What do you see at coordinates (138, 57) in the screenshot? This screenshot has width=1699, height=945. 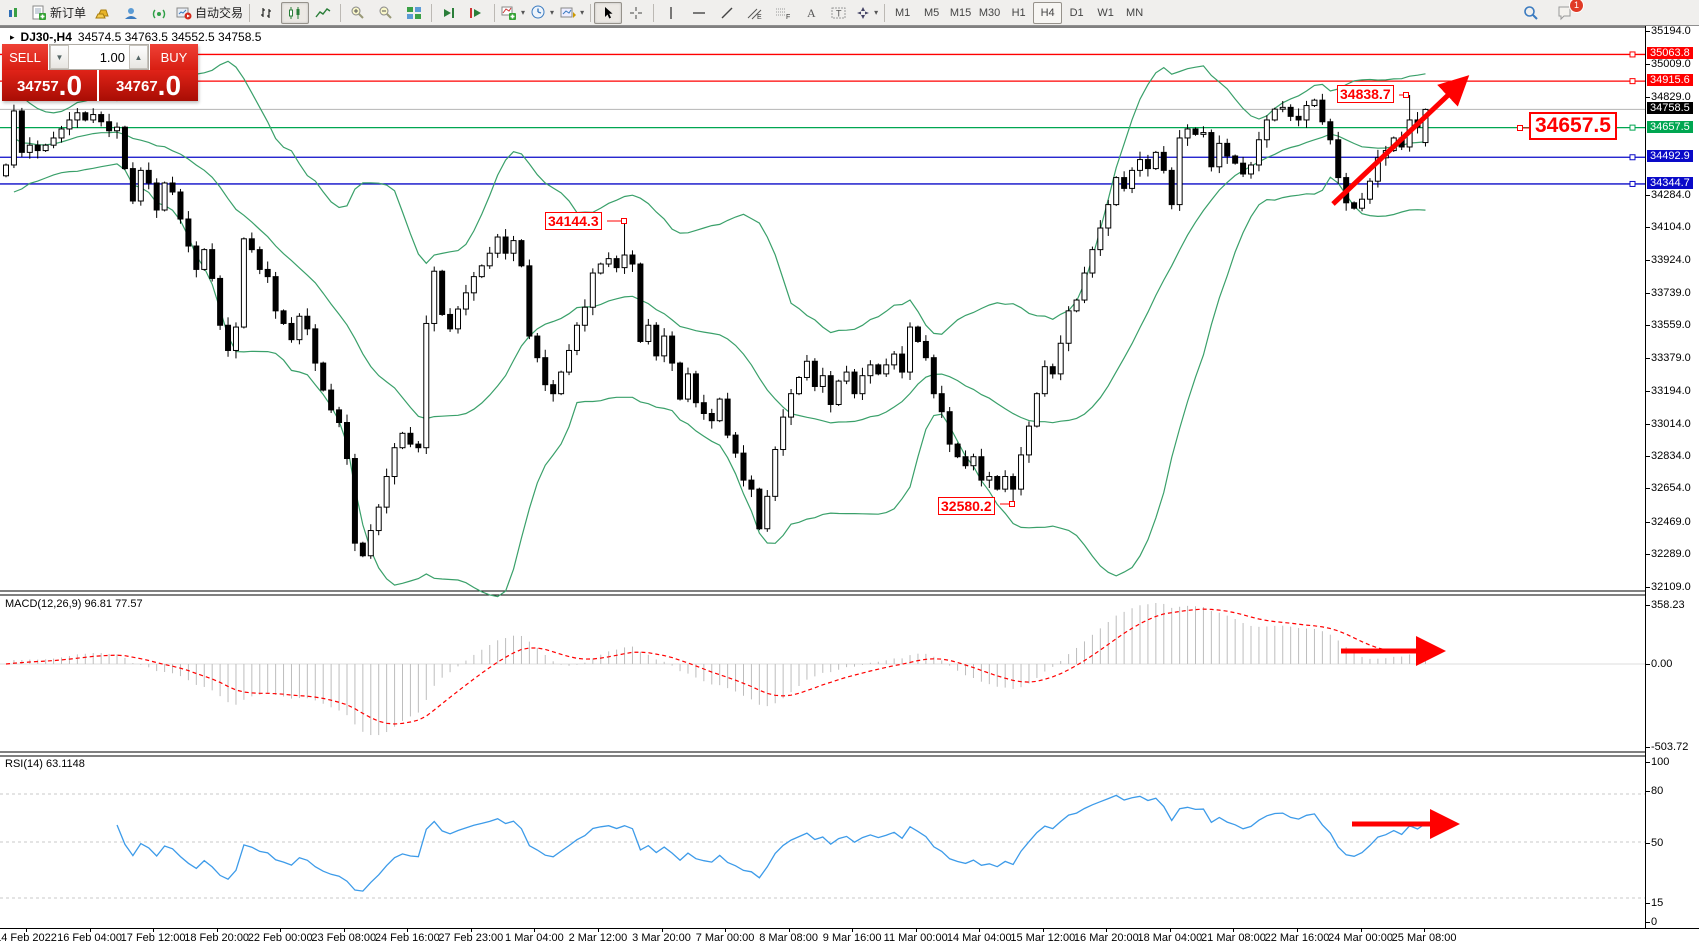 I see `volume-increase-button: ▲` at bounding box center [138, 57].